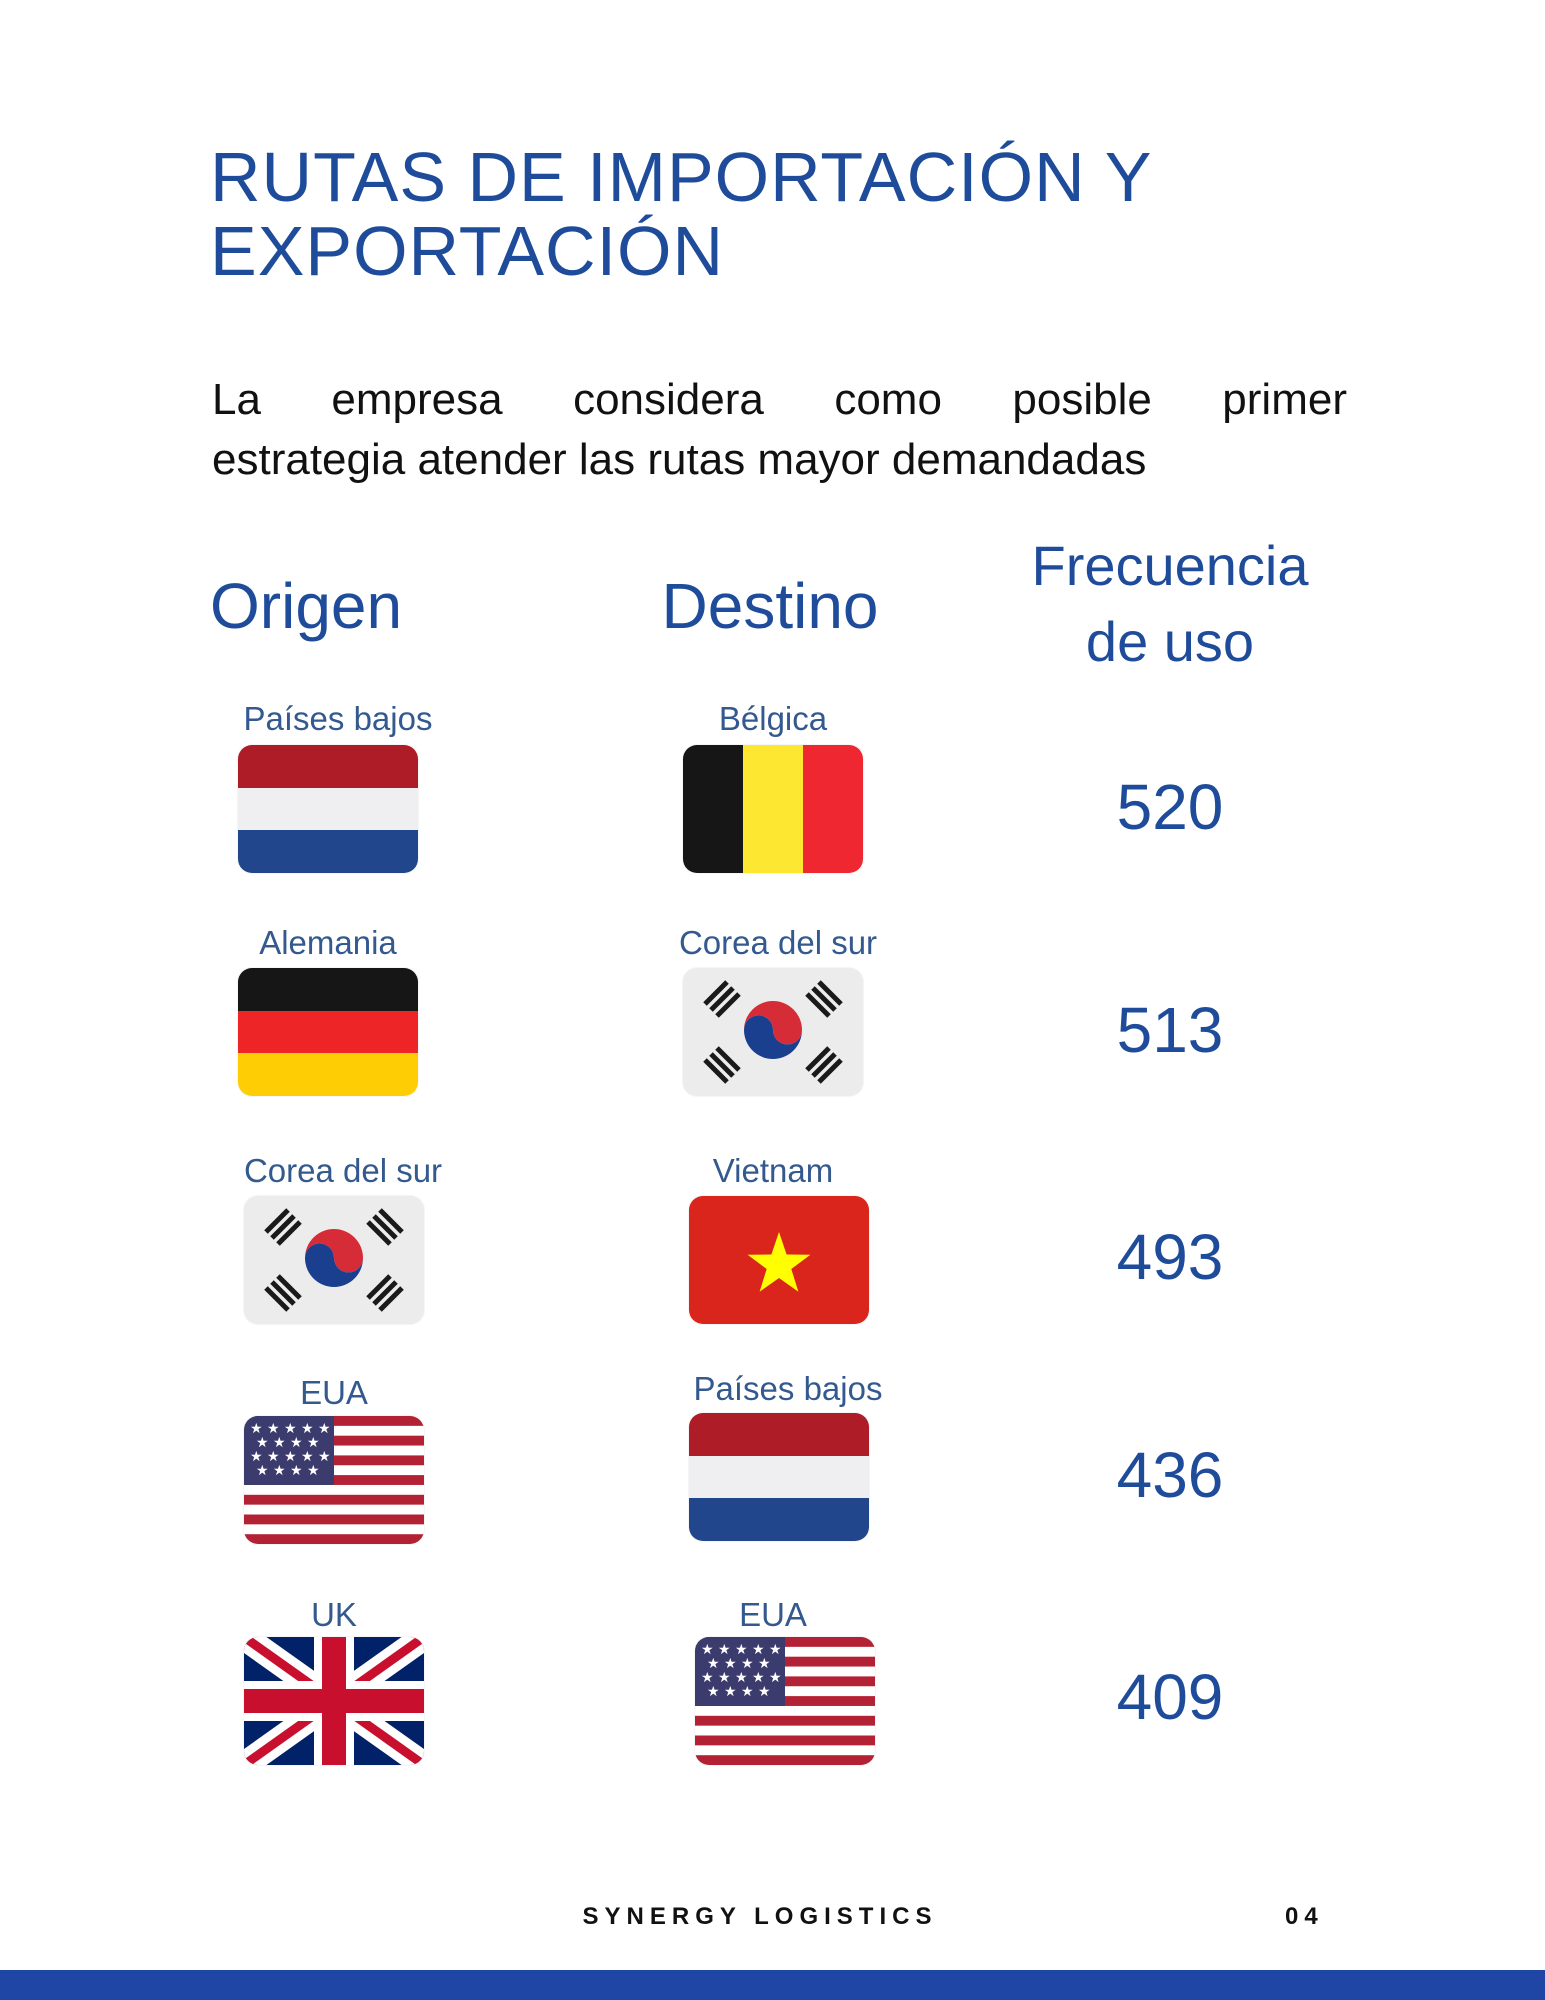  Describe the element at coordinates (773, 809) in the screenshot. I see `belgium-flag-icon` at that location.